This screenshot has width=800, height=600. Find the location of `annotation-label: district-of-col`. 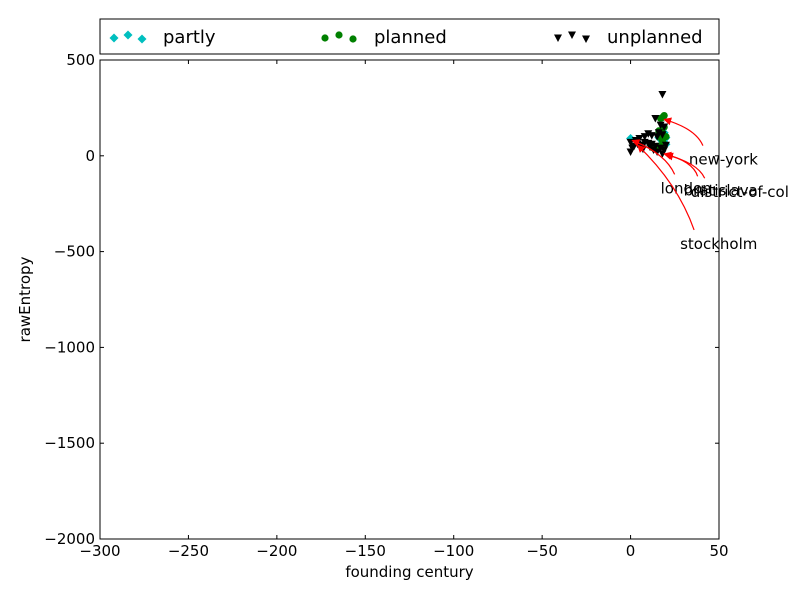

annotation-label: district-of-col is located at coordinates (740, 192).